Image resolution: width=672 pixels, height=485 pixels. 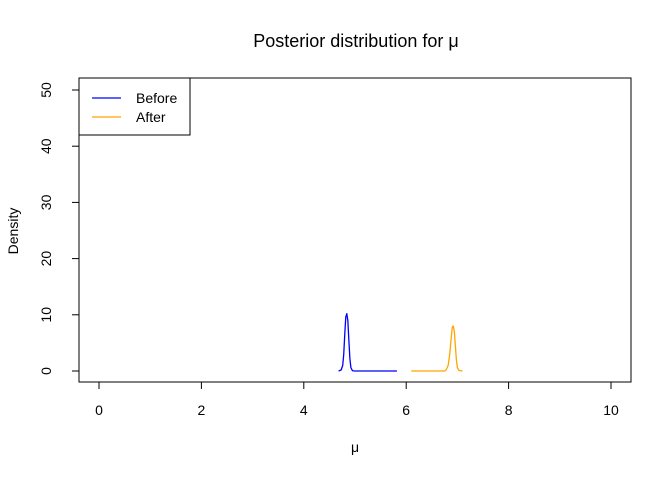 What do you see at coordinates (367, 342) in the screenshot?
I see `series-line-before` at bounding box center [367, 342].